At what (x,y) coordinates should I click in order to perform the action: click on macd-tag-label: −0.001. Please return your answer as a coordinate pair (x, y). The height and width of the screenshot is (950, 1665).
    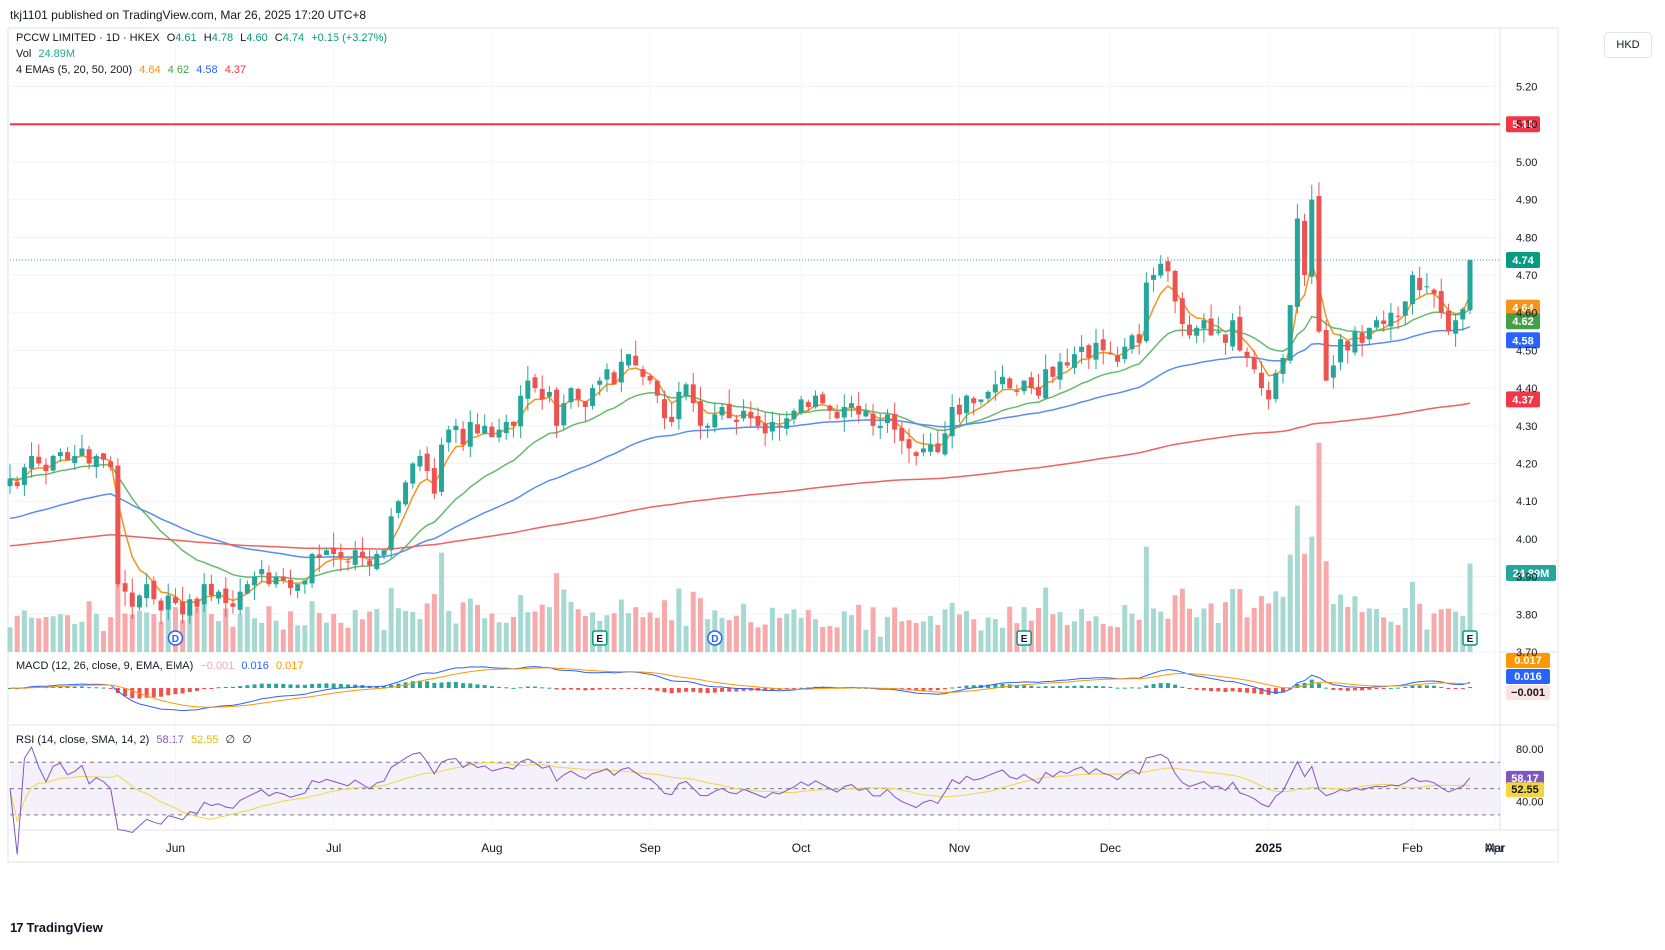
    Looking at the image, I should click on (1528, 693).